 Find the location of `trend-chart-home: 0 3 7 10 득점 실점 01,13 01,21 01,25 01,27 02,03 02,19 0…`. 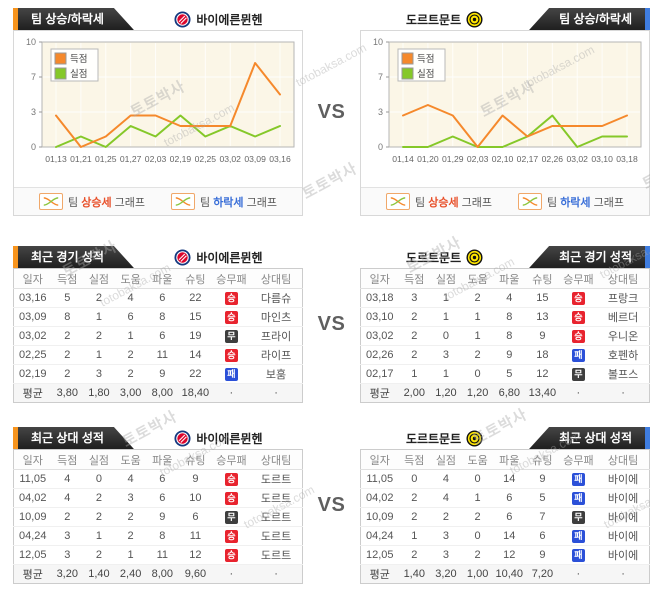

trend-chart-home: 0 3 7 10 득점 실점 01,13 01,21 01,25 01,27 02,03 02,19 0… is located at coordinates (158, 109).